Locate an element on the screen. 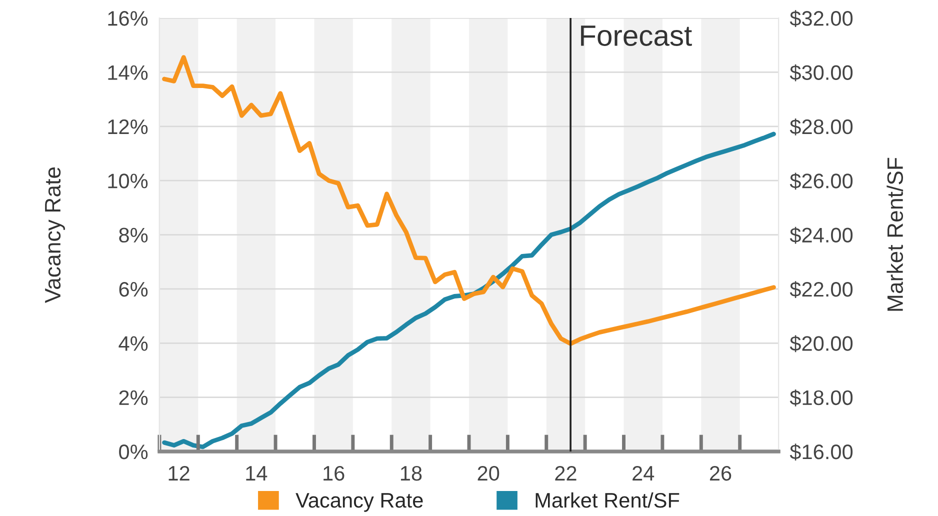  x-tick-label: 16 is located at coordinates (334, 473).